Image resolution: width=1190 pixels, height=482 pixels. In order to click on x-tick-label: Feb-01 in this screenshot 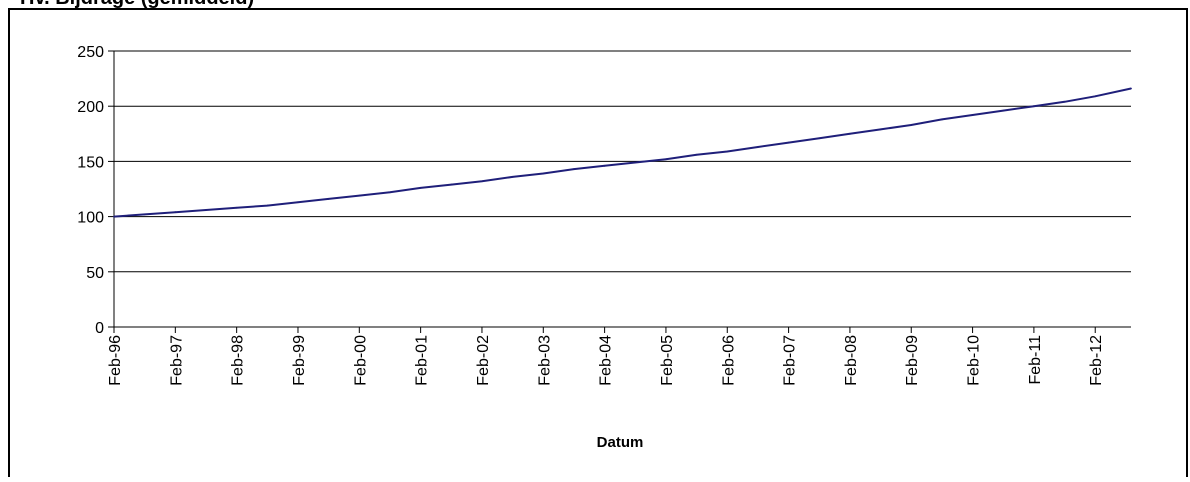, I will do `click(422, 360)`.